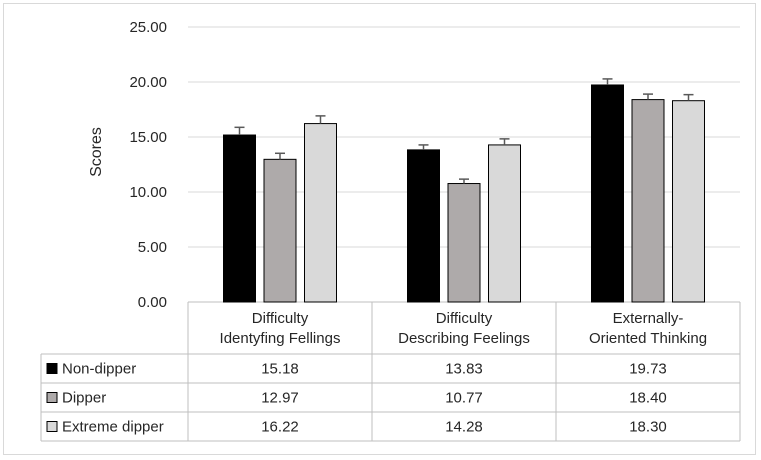 The width and height of the screenshot is (761, 460). I want to click on y-tick-label: 20.00, so click(148, 82).